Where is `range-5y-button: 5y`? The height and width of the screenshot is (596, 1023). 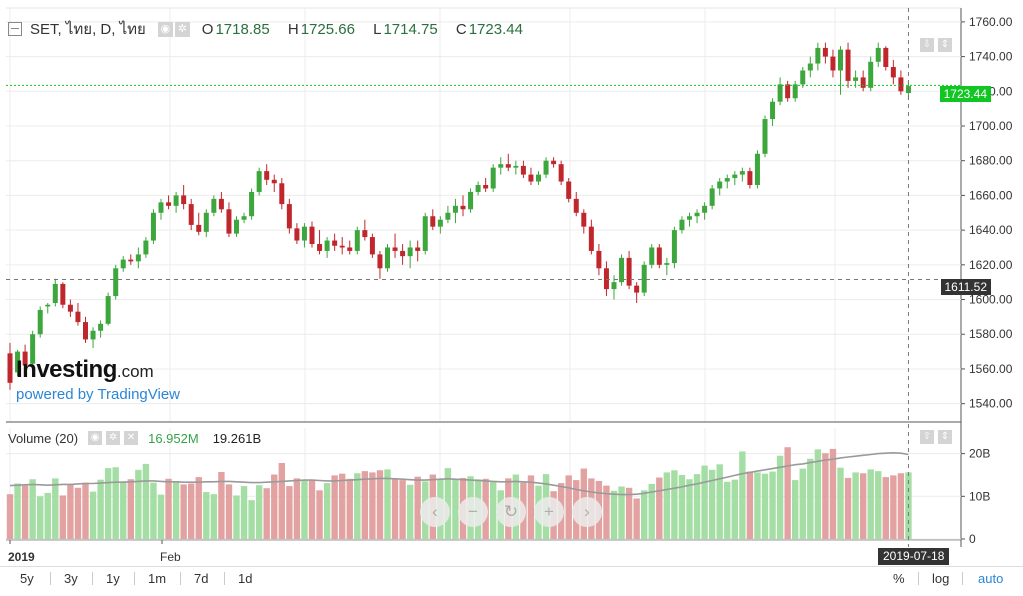 range-5y-button: 5y is located at coordinates (27, 578).